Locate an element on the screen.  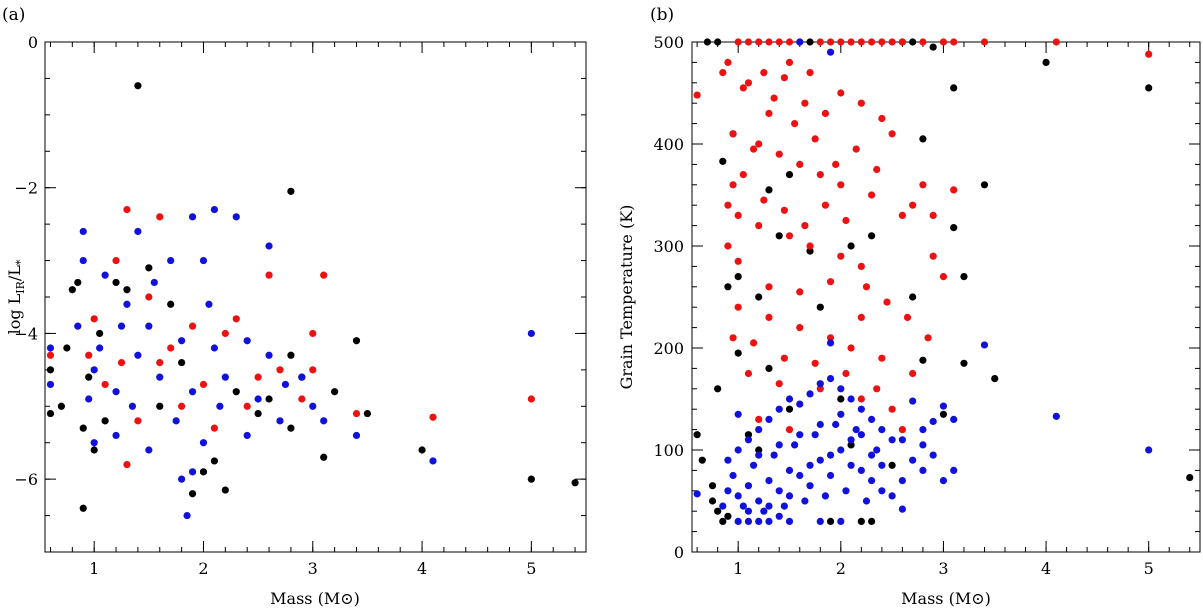
x-tick-label: 2 is located at coordinates (841, 568).